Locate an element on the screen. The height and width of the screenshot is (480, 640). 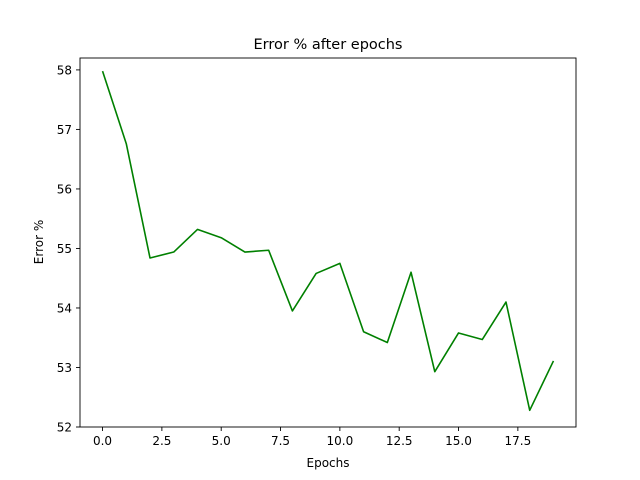
y-tick-label: 52 is located at coordinates (64, 428).